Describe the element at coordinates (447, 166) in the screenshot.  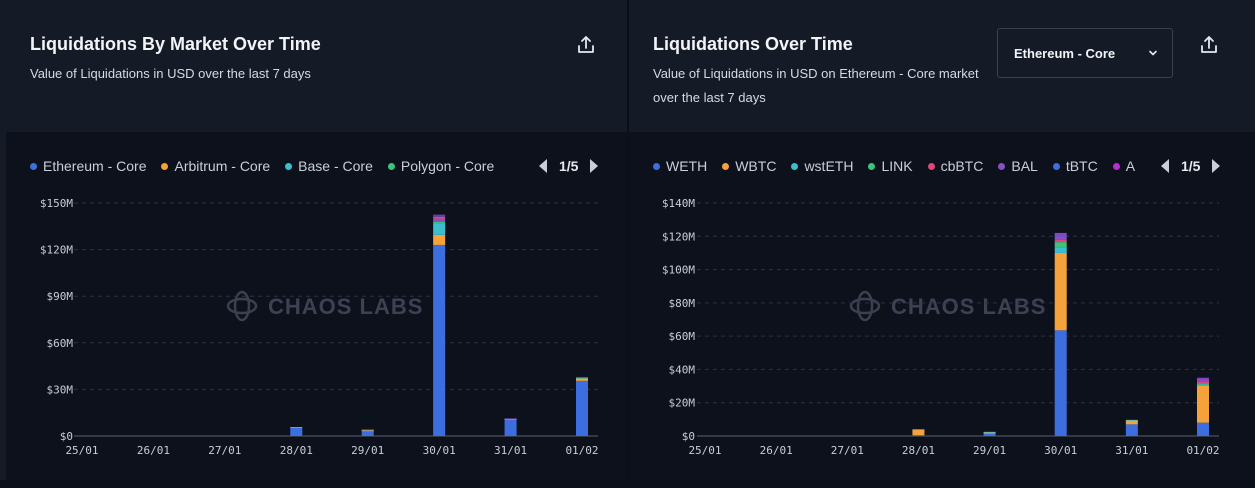
I see `legend-label: Polygon - Core` at that location.